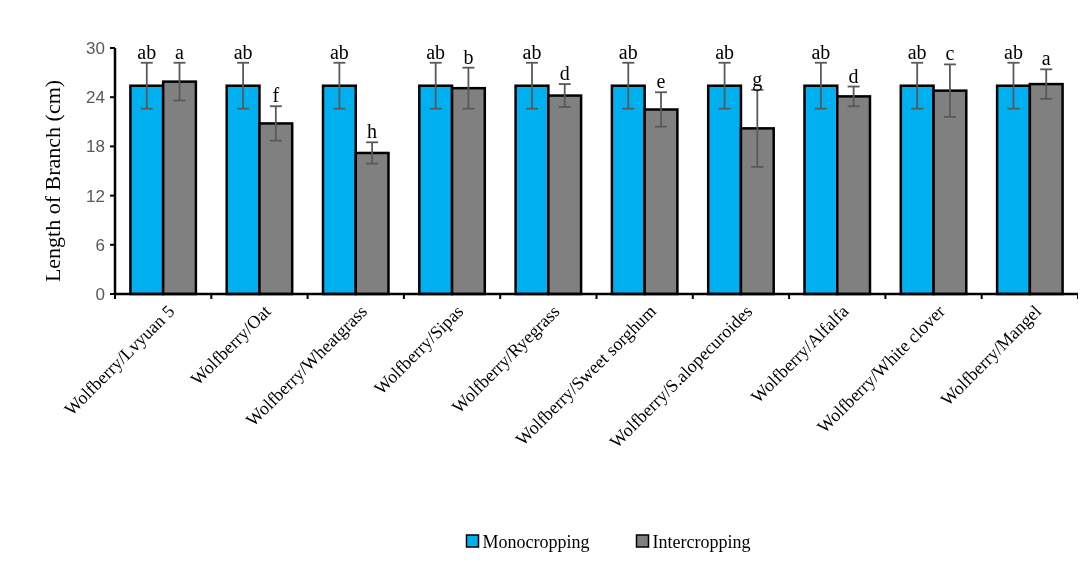 Image resolution: width=1087 pixels, height=572 pixels. What do you see at coordinates (95, 98) in the screenshot?
I see `y-tick-label: 24` at bounding box center [95, 98].